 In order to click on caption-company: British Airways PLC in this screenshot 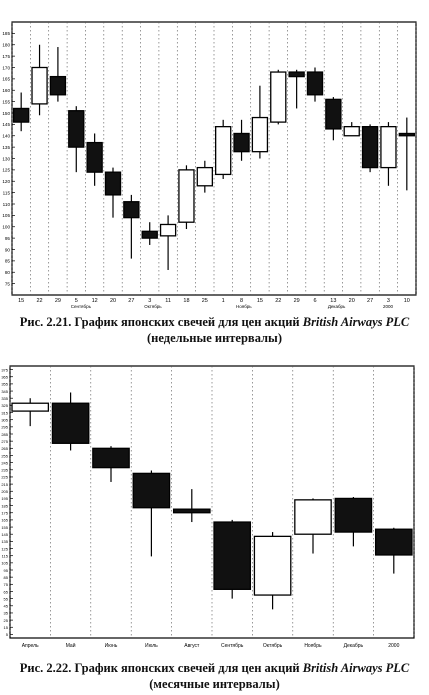, I will do `click(356, 668)`.